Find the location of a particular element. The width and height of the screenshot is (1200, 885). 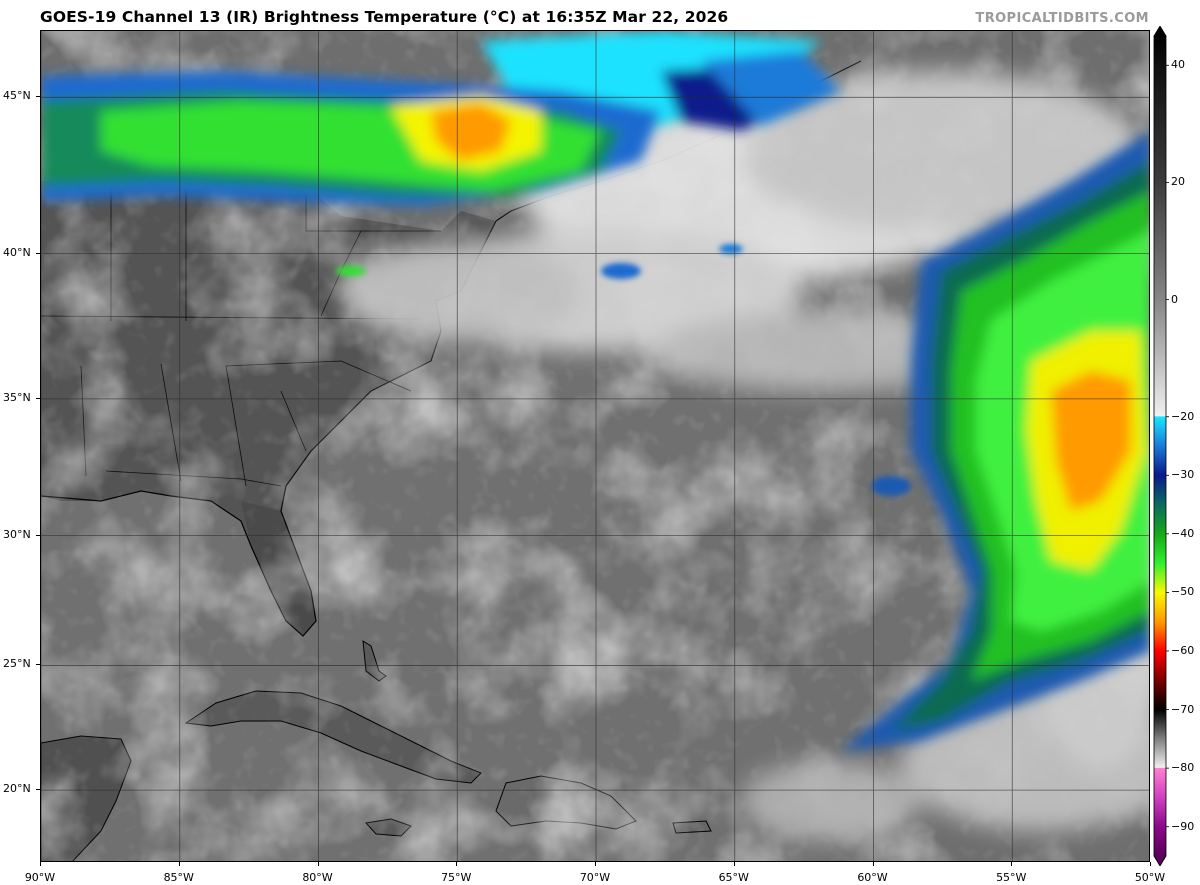

longitude-label: 60°W is located at coordinates (872, 877).